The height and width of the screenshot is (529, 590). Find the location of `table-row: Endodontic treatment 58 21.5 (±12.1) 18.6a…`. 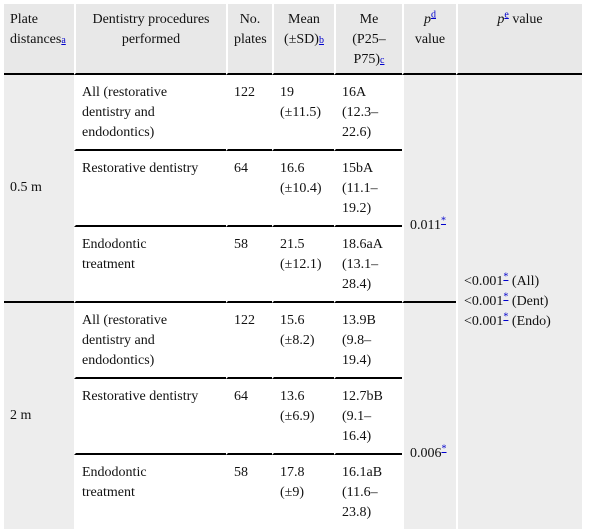

table-row: Endodontic treatment 58 21.5 (±12.1) 18.6a… is located at coordinates (293, 265).